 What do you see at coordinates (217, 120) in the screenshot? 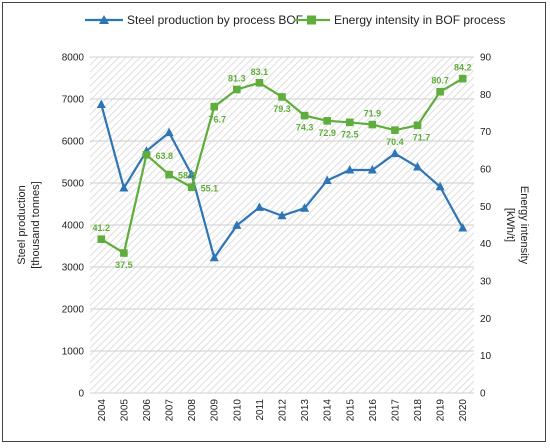
I see `energy-data-label: 76.7` at bounding box center [217, 120].